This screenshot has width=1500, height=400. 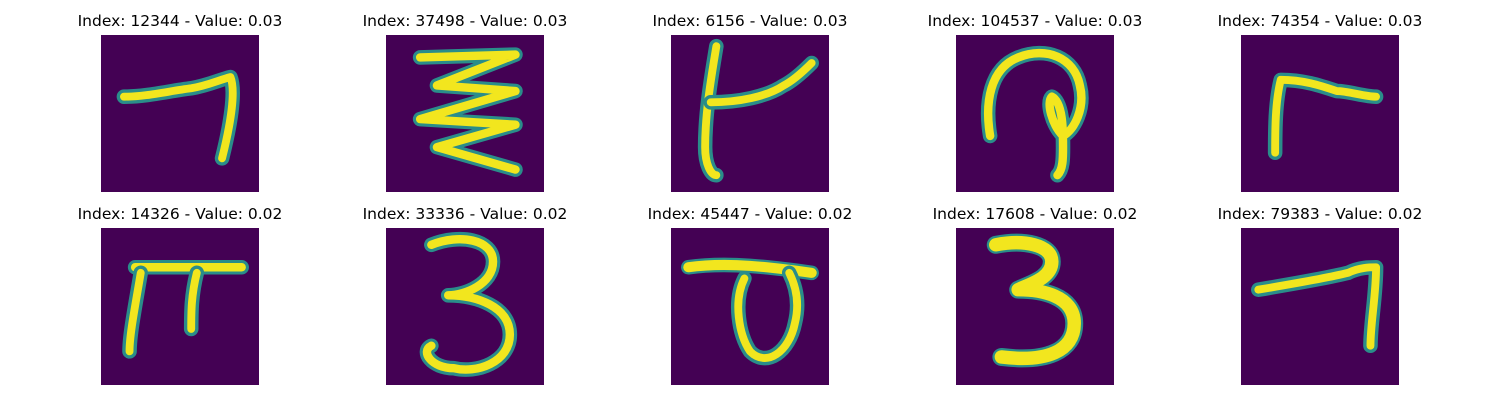 I want to click on panel-title: Index: 74354 - Value: 0.03, so click(x=1320, y=21).